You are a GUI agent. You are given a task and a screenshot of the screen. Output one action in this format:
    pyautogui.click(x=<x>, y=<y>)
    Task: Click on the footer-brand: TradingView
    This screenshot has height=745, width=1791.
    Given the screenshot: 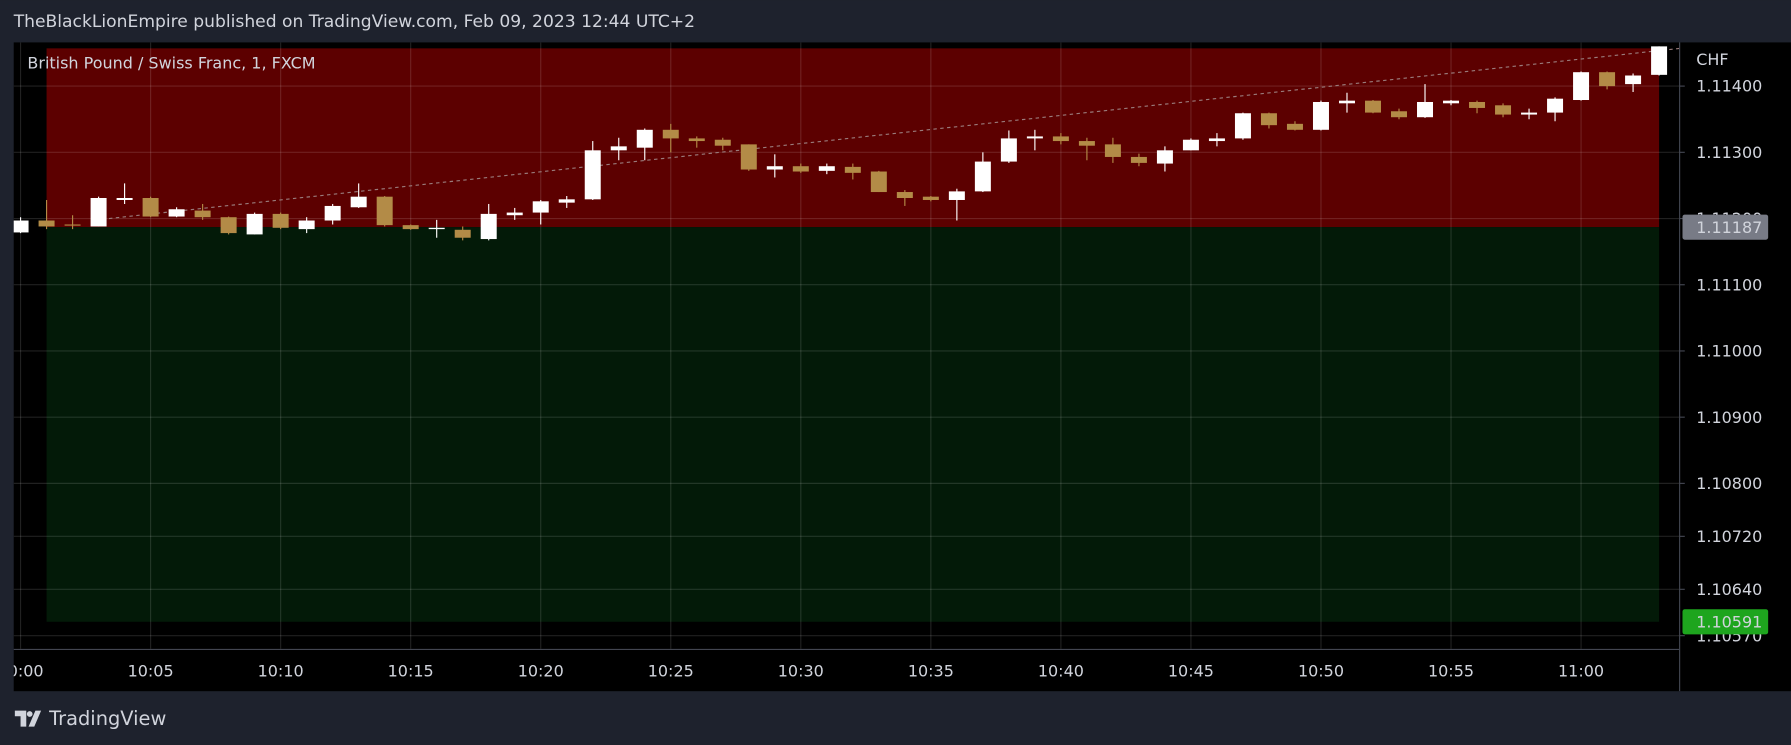 What is the action you would take?
    pyautogui.click(x=107, y=718)
    